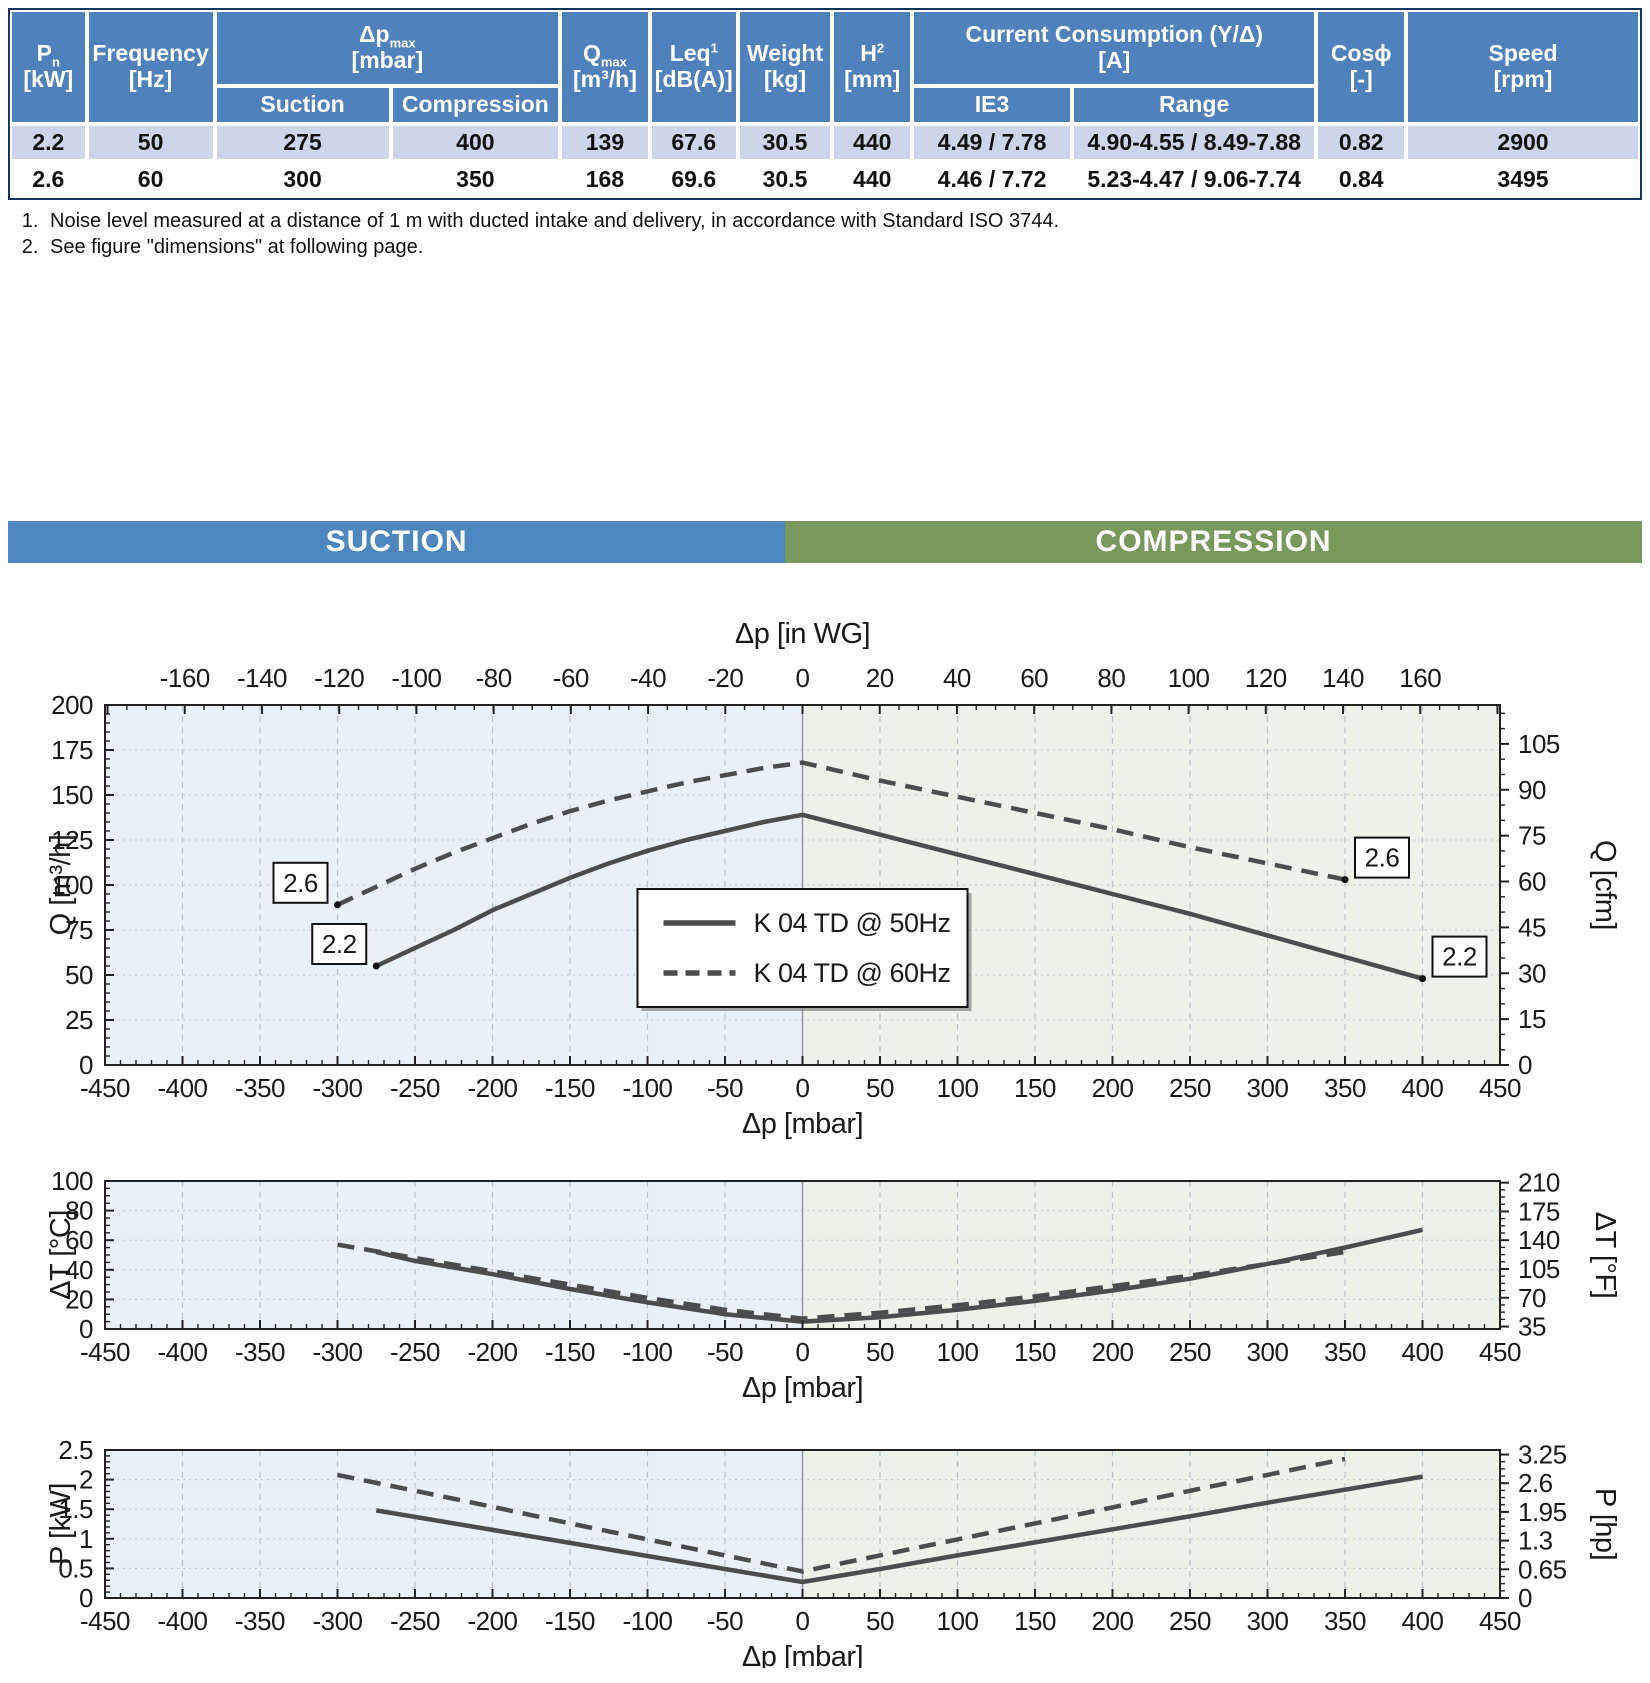 The height and width of the screenshot is (1683, 1650). Describe the element at coordinates (1213, 541) in the screenshot. I see `compression-banner-label: COMPRESSION` at that location.